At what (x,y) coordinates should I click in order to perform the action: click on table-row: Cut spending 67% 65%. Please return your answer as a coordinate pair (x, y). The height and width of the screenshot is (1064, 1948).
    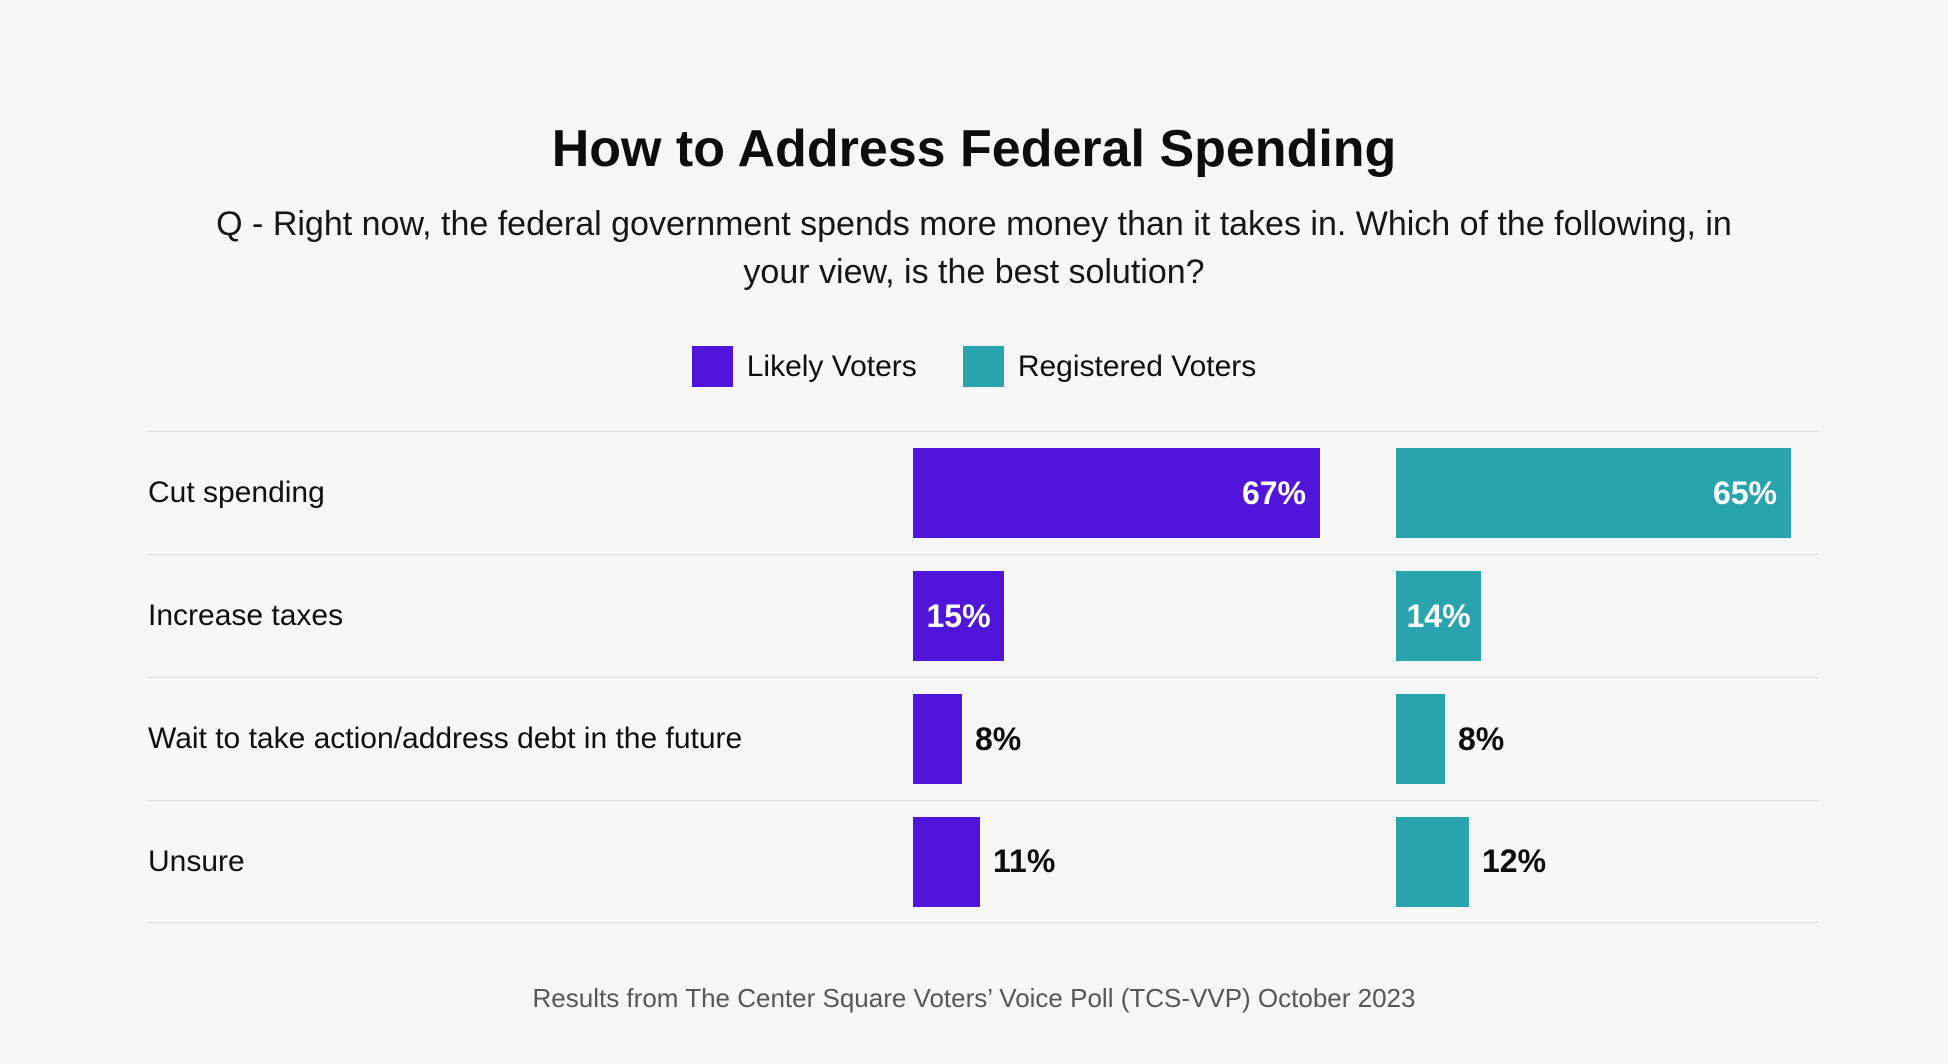
    Looking at the image, I should click on (983, 492).